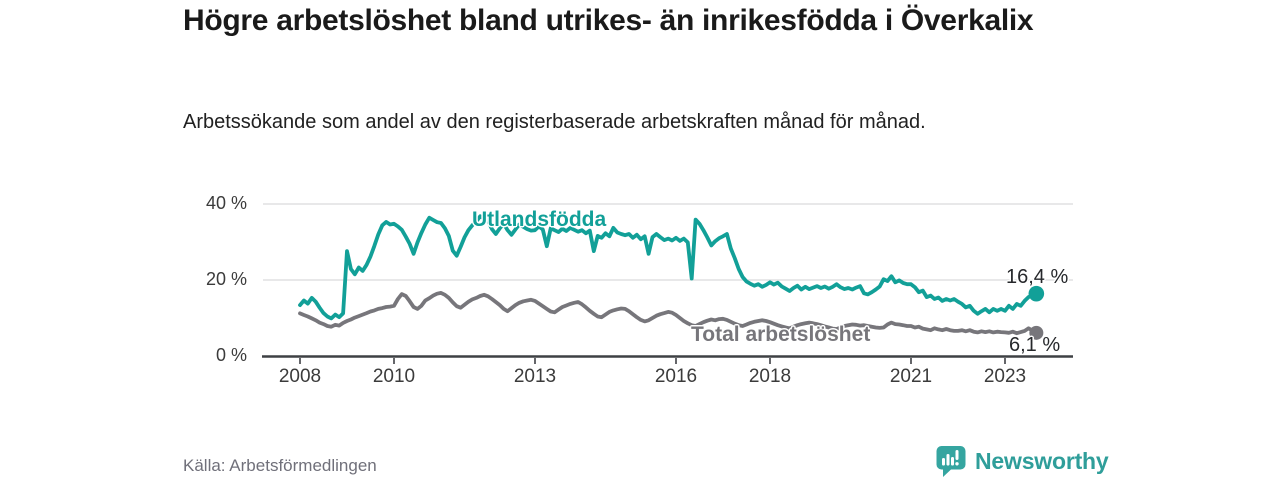 The width and height of the screenshot is (1280, 480). I want to click on x-tick-label: 2010, so click(394, 376).